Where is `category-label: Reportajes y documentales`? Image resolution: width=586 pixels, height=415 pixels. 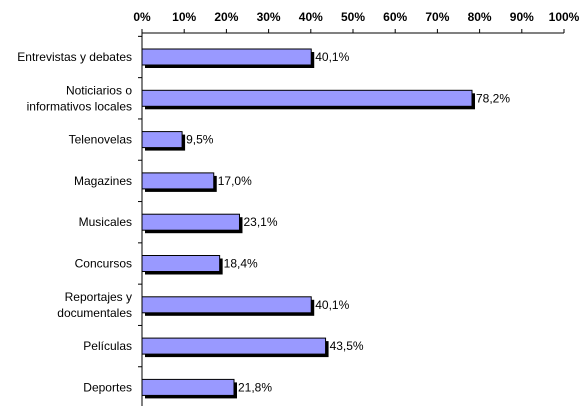 category-label: Reportajes y documentales is located at coordinates (94, 305).